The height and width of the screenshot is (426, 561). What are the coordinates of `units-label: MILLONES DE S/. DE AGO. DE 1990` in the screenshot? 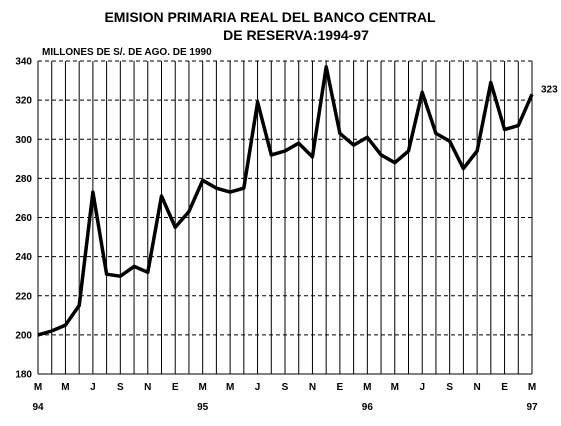 It's located at (127, 52).